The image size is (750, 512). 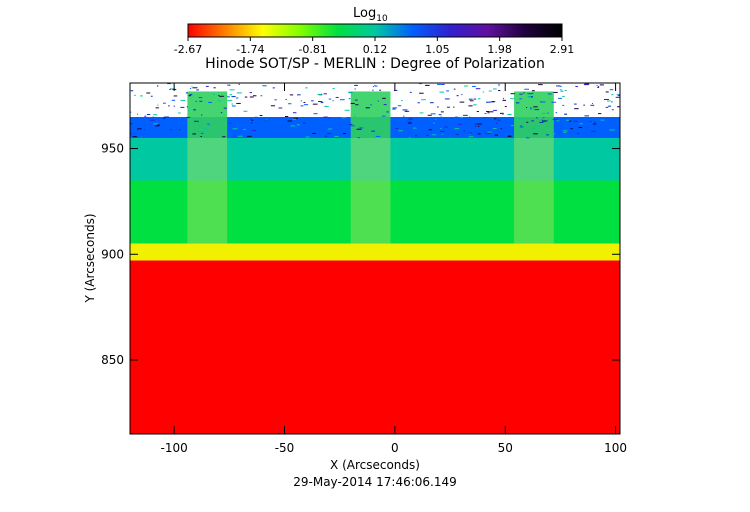 What do you see at coordinates (112, 149) in the screenshot?
I see `y-tick-label: 950` at bounding box center [112, 149].